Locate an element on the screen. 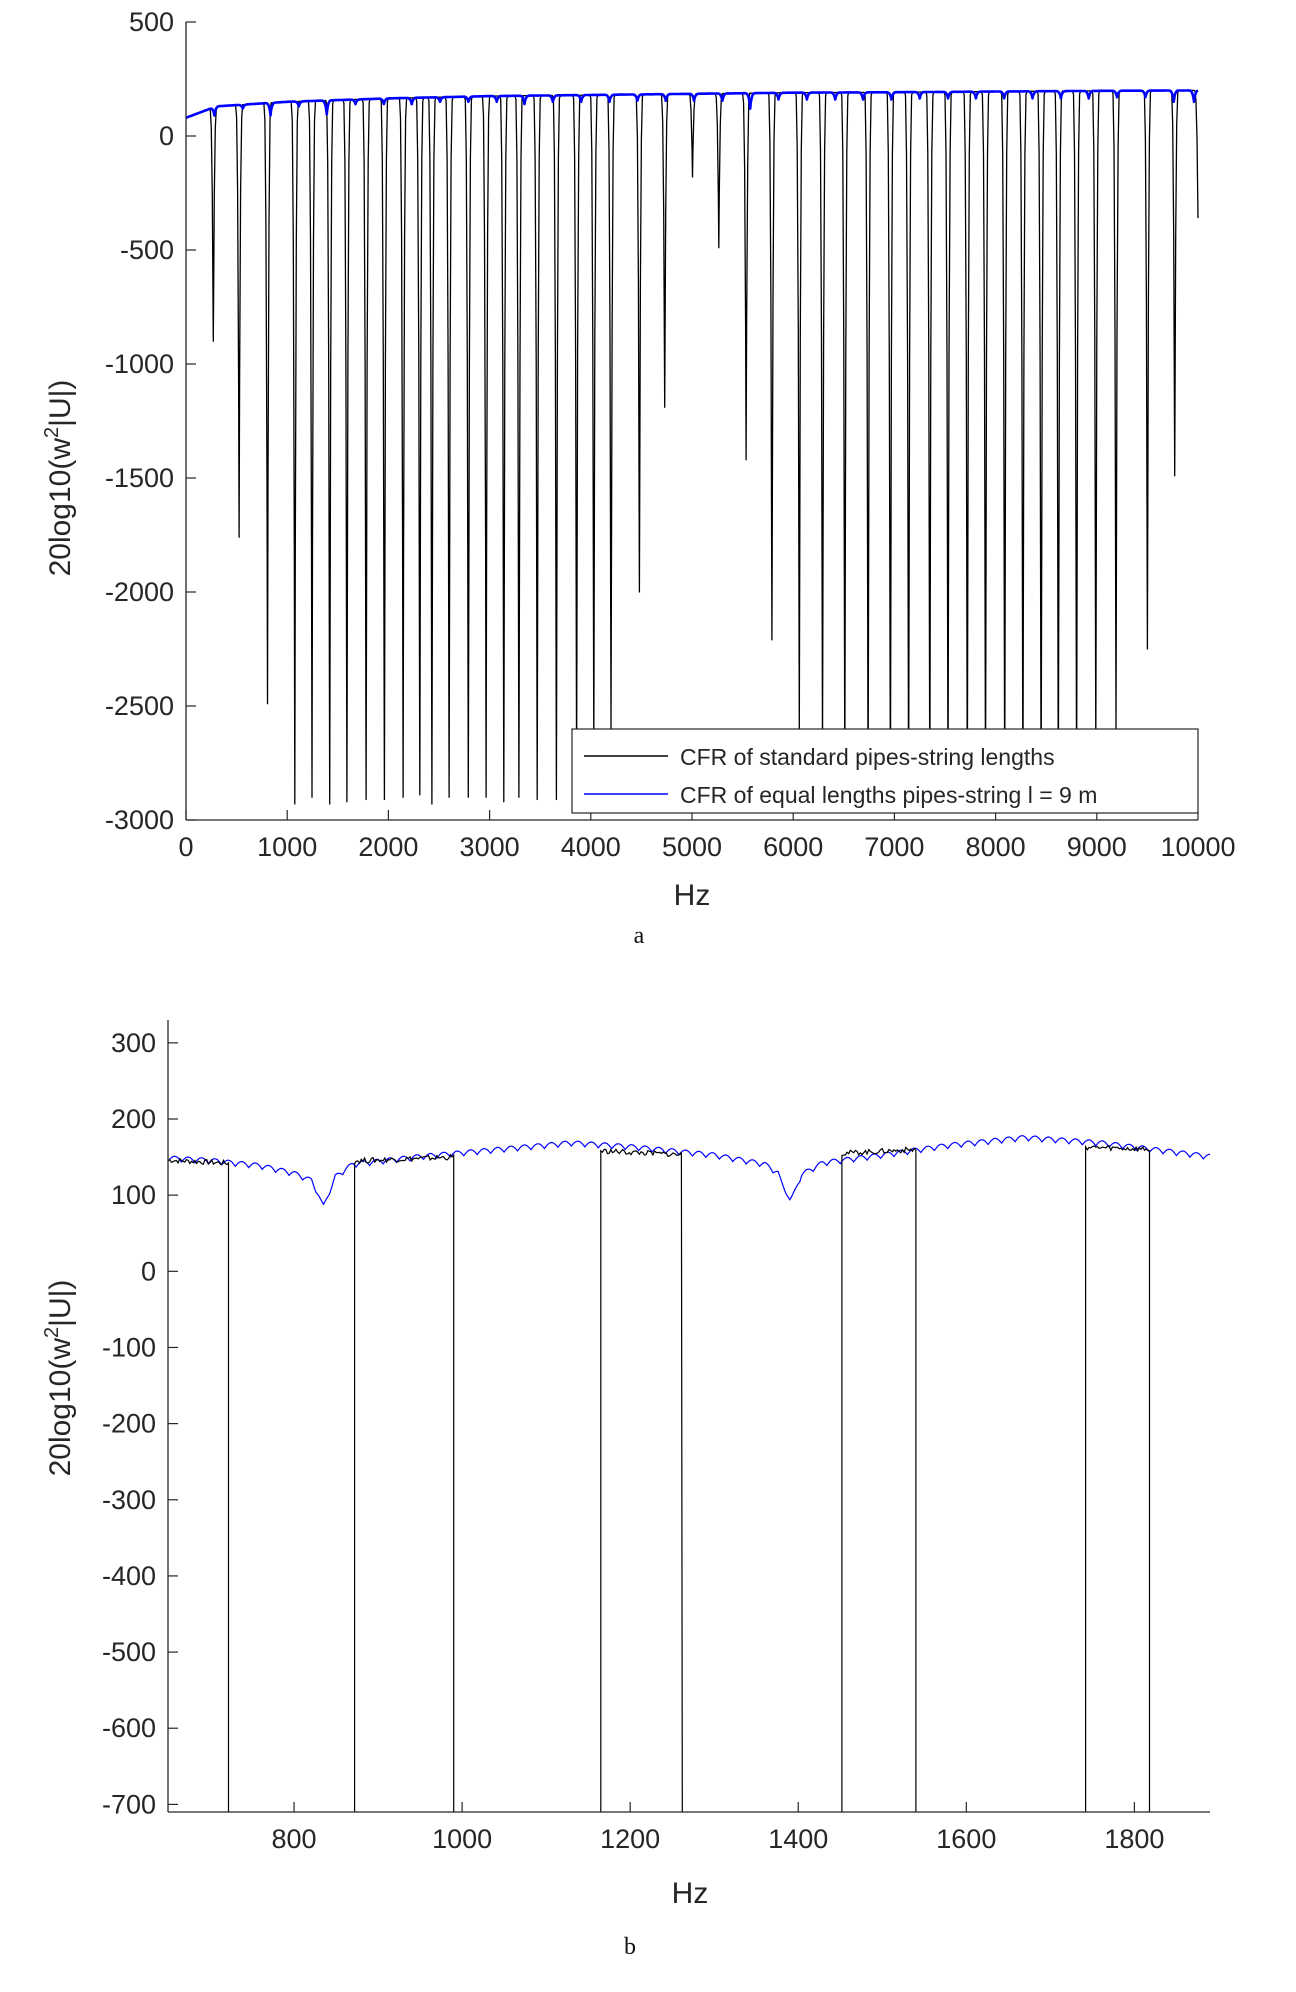  y-tick-label: -2000 is located at coordinates (139, 592).